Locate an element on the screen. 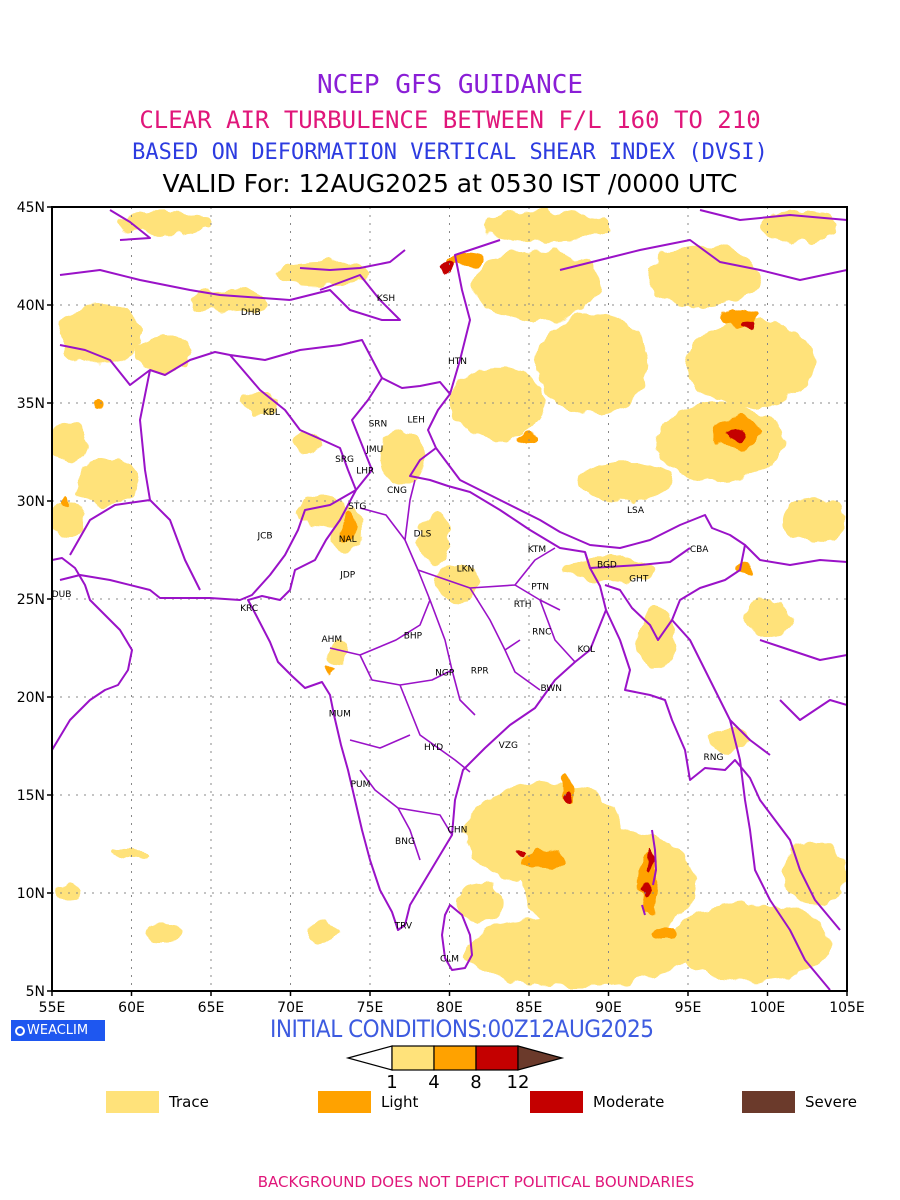  legend-swatch-light is located at coordinates (344, 1102).